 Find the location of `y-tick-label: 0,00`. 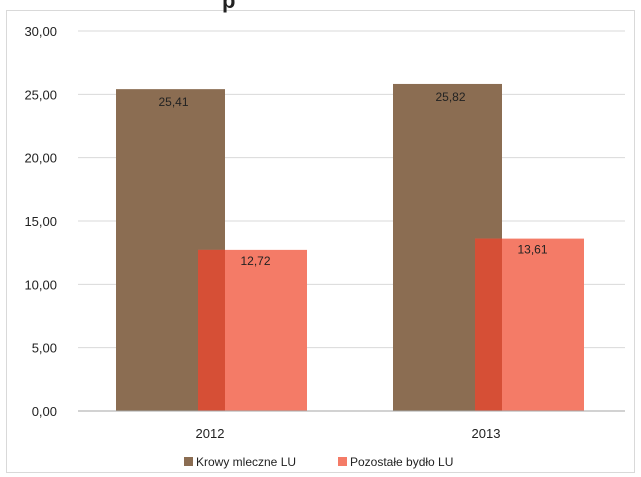

y-tick-label: 0,00 is located at coordinates (44, 411).